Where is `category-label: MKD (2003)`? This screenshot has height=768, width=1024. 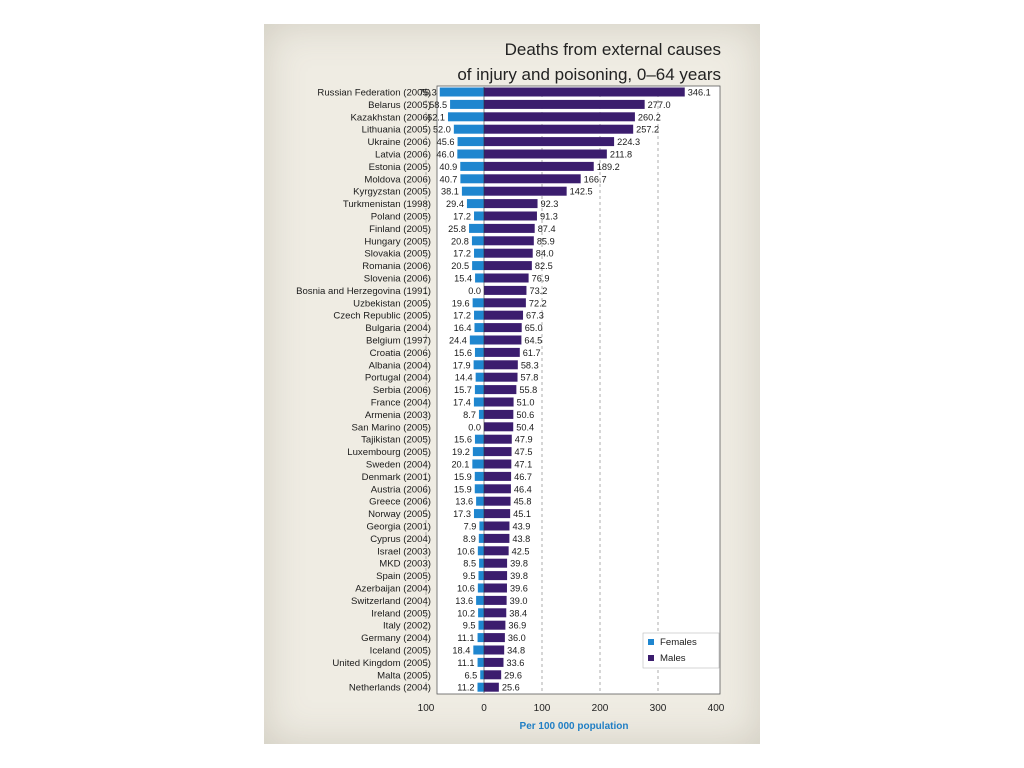
category-label: MKD (2003) is located at coordinates (405, 564).